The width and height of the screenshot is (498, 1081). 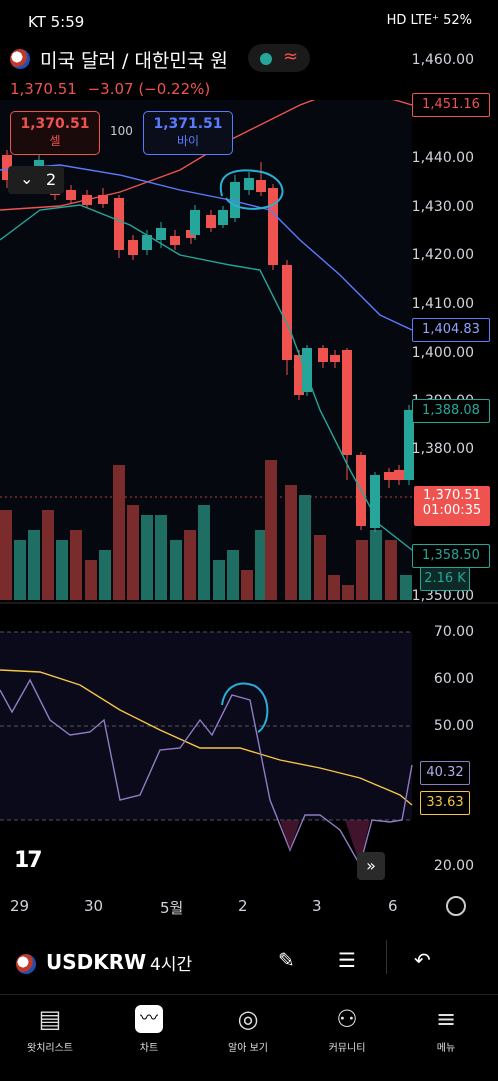 What do you see at coordinates (442, 449) in the screenshot?
I see `price-axis-label: 1,380.00` at bounding box center [442, 449].